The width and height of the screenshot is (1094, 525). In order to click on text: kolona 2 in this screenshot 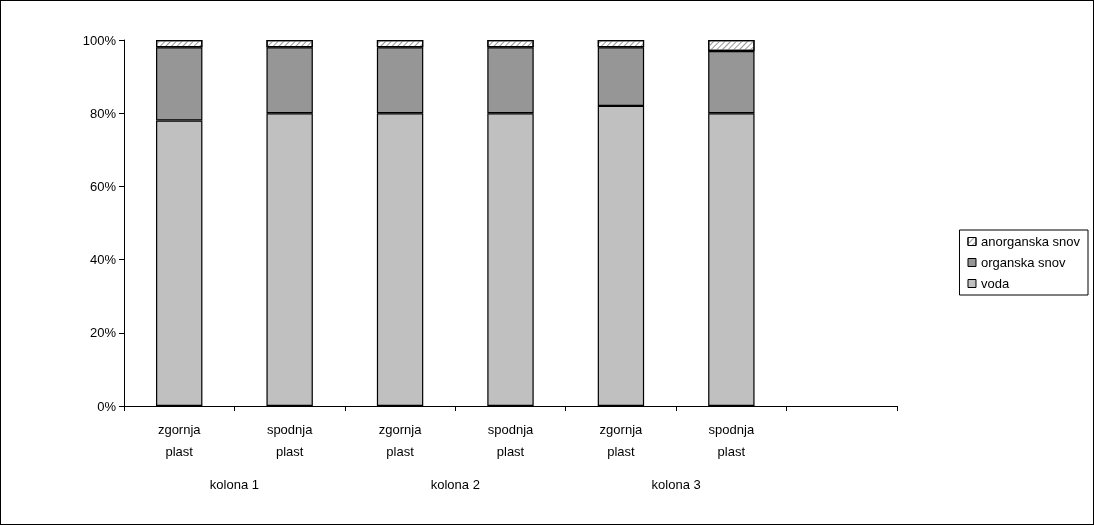, I will do `click(455, 484)`.